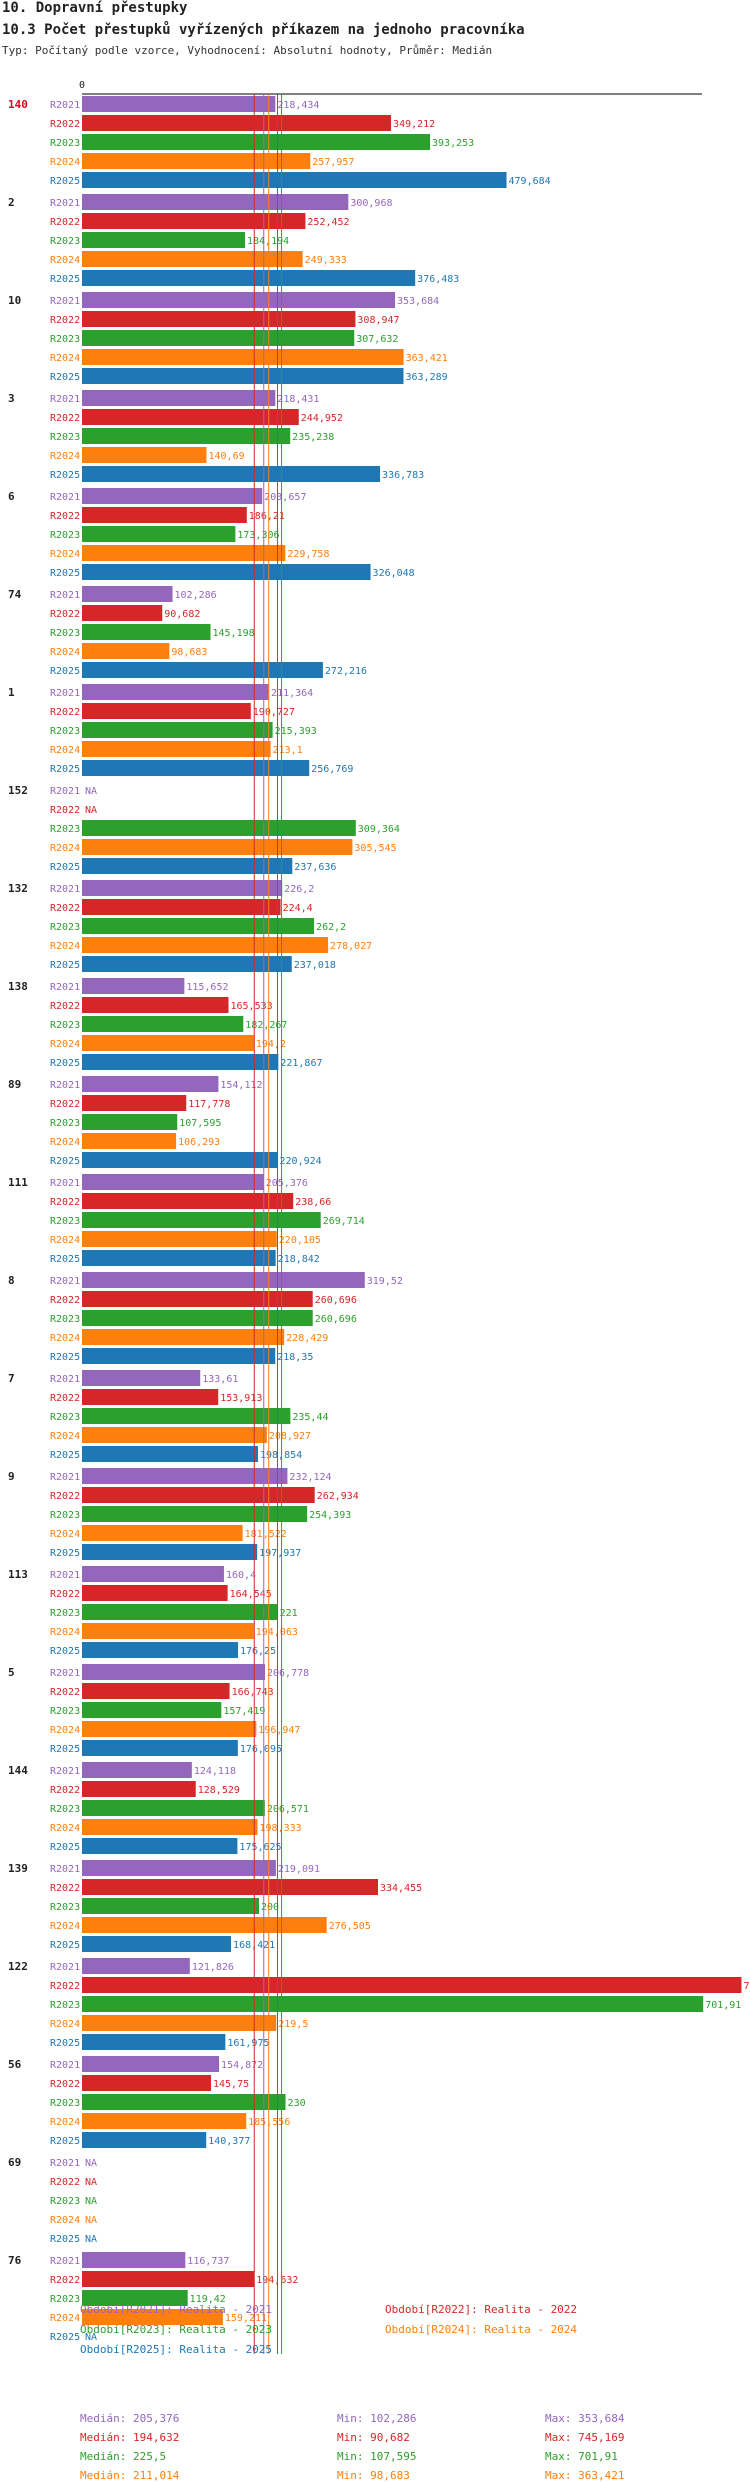  I want to click on bar-111-R2021, so click(173, 1182).